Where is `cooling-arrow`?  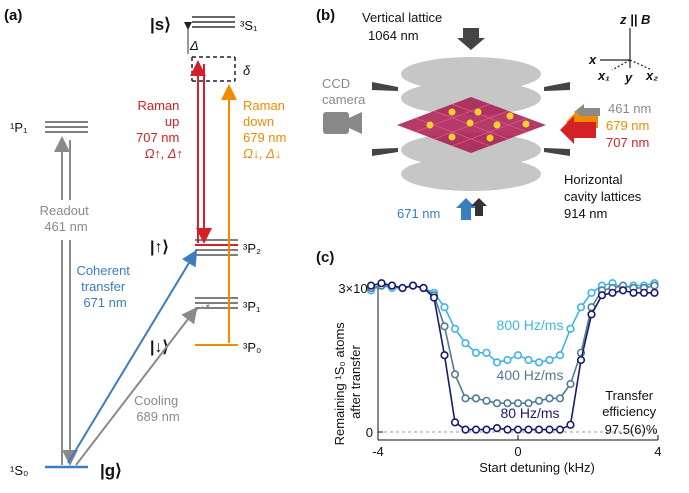
cooling-arrow is located at coordinates (136, 386).